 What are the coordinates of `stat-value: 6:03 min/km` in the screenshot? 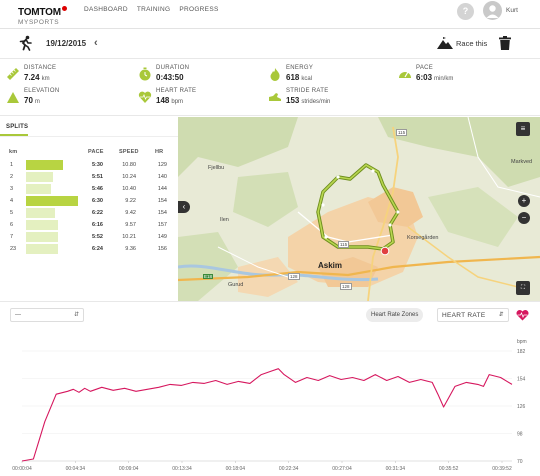 It's located at (434, 77).